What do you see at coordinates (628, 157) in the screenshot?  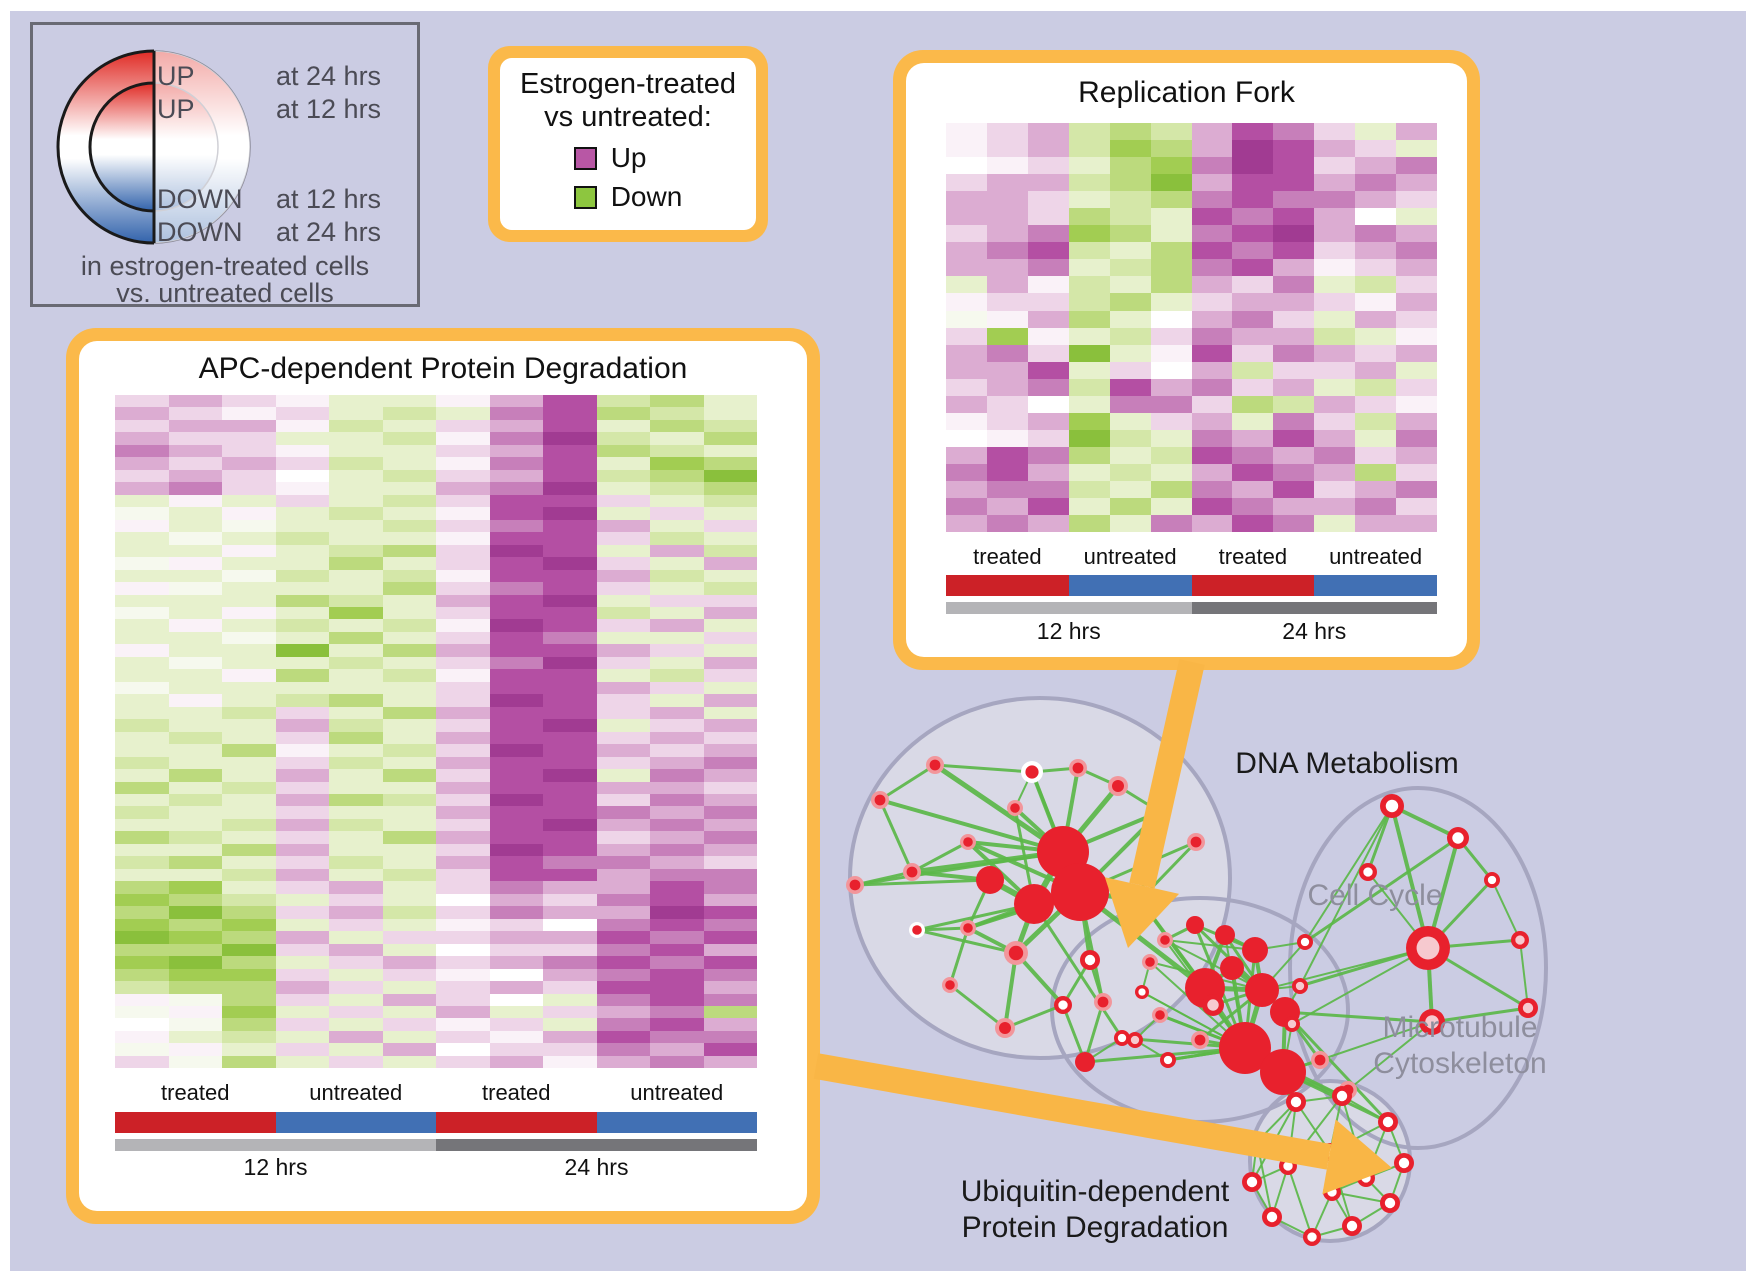 I see `up-label: Up` at bounding box center [628, 157].